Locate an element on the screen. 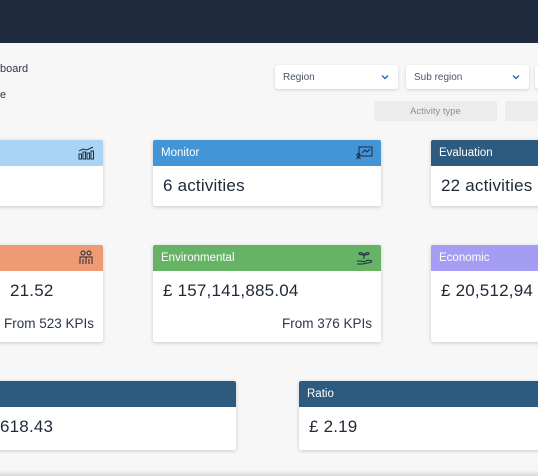 The width and height of the screenshot is (538, 476). card-title: Monitor is located at coordinates (180, 153).